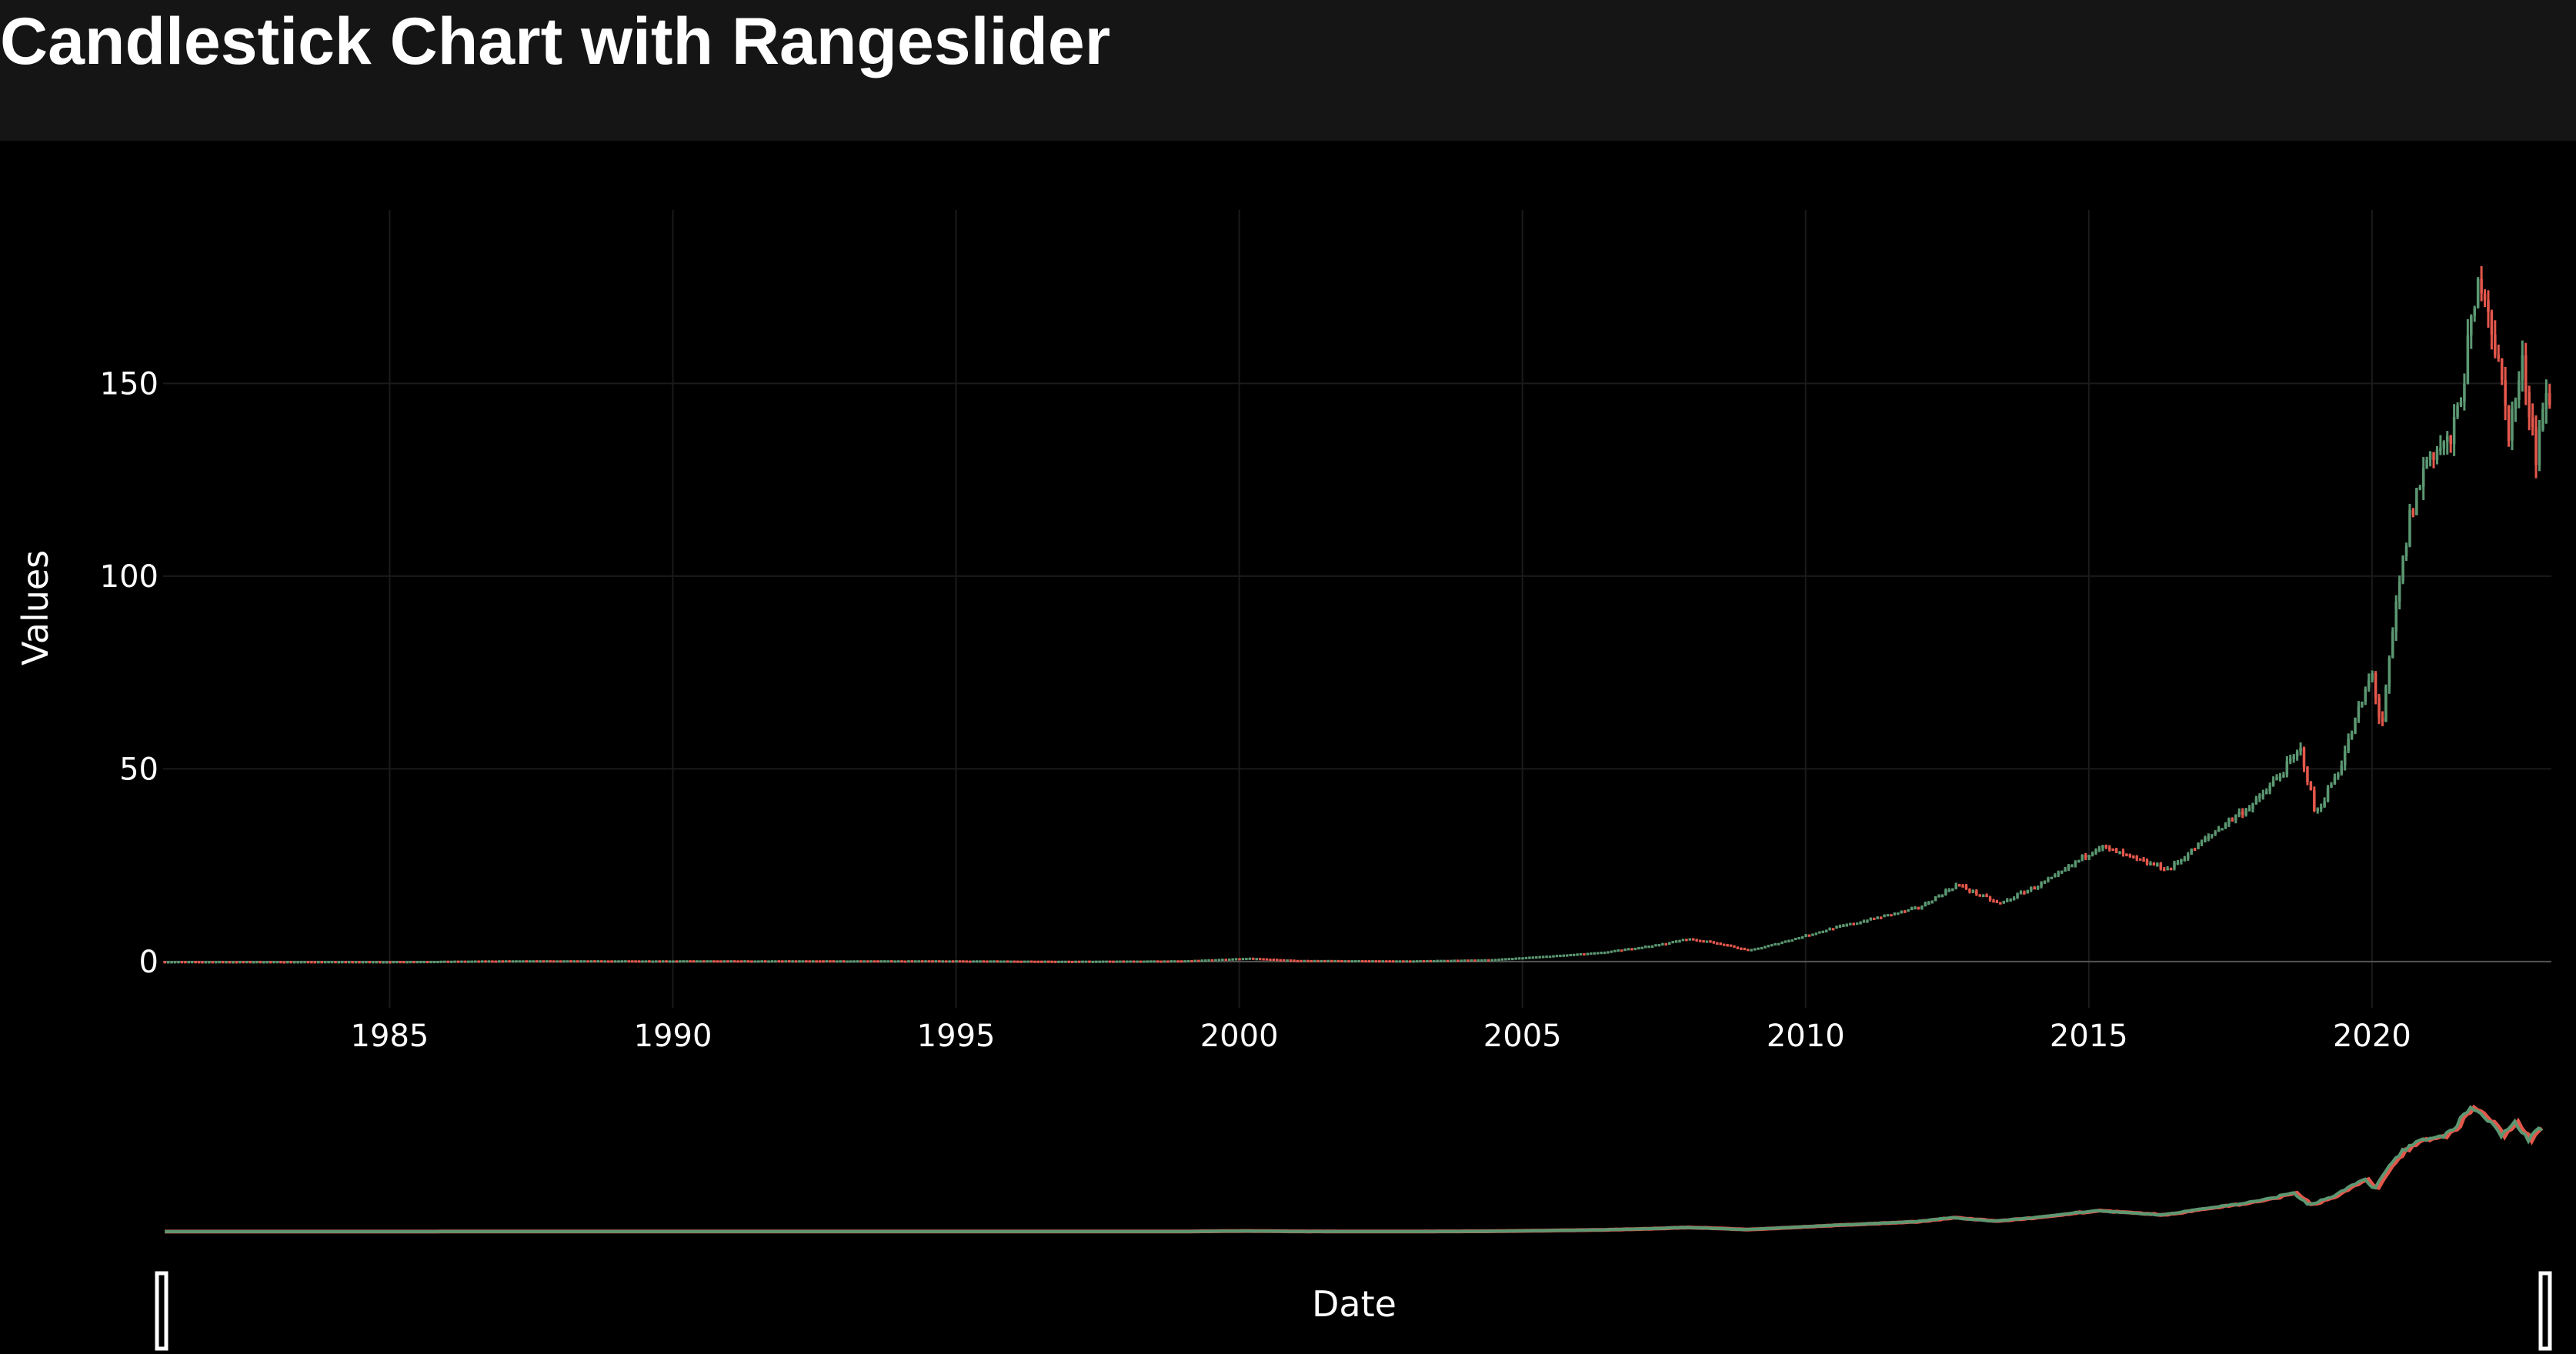  Describe the element at coordinates (2545, 1311) in the screenshot. I see `rangeslider-end-handle` at that location.